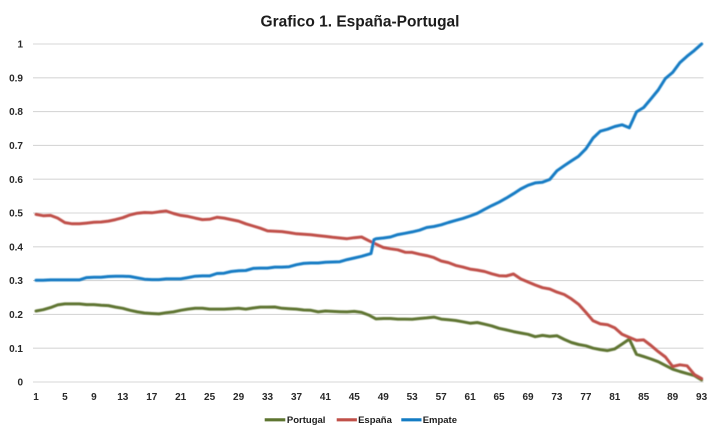 Image resolution: width=720 pixels, height=438 pixels. Describe the element at coordinates (181, 397) in the screenshot. I see `svg-text: 21` at that location.